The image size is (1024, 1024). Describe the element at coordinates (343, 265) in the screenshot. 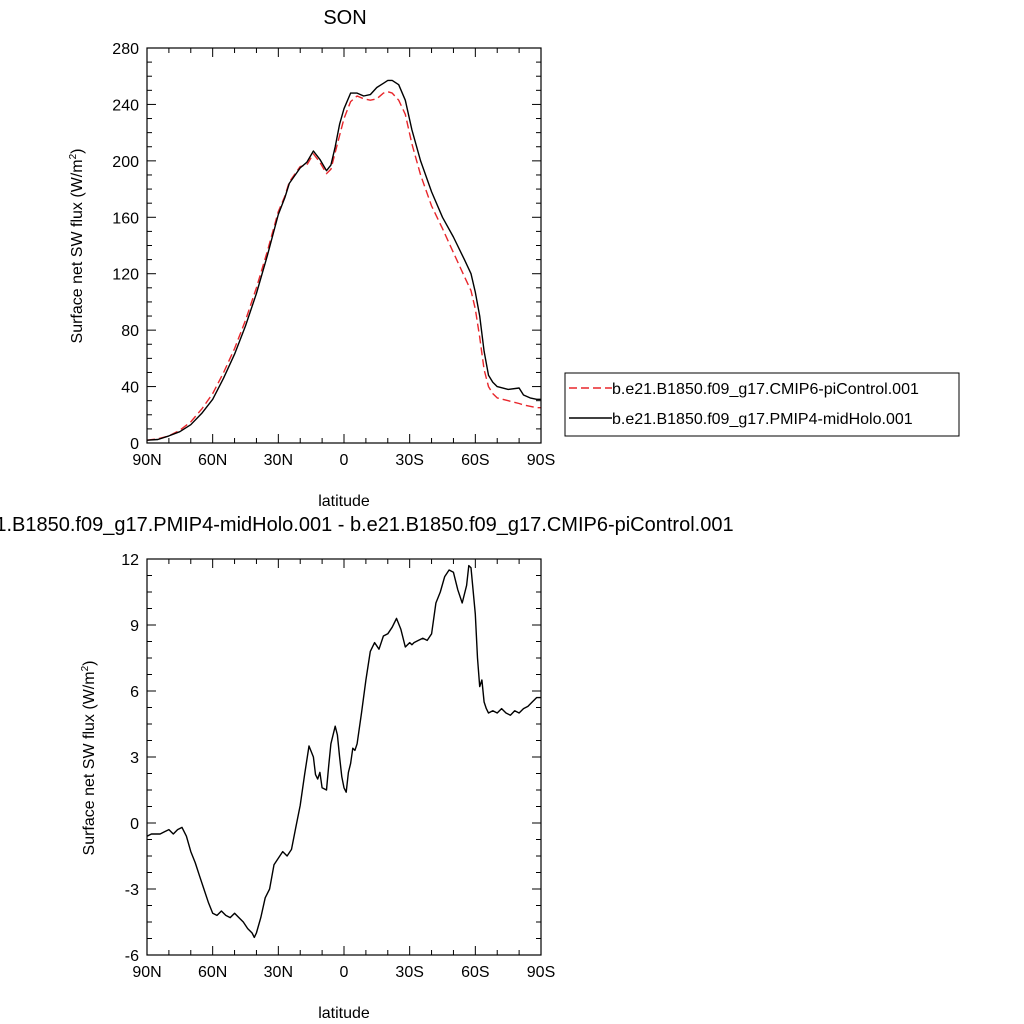

I see `series-line-picontrol` at that location.